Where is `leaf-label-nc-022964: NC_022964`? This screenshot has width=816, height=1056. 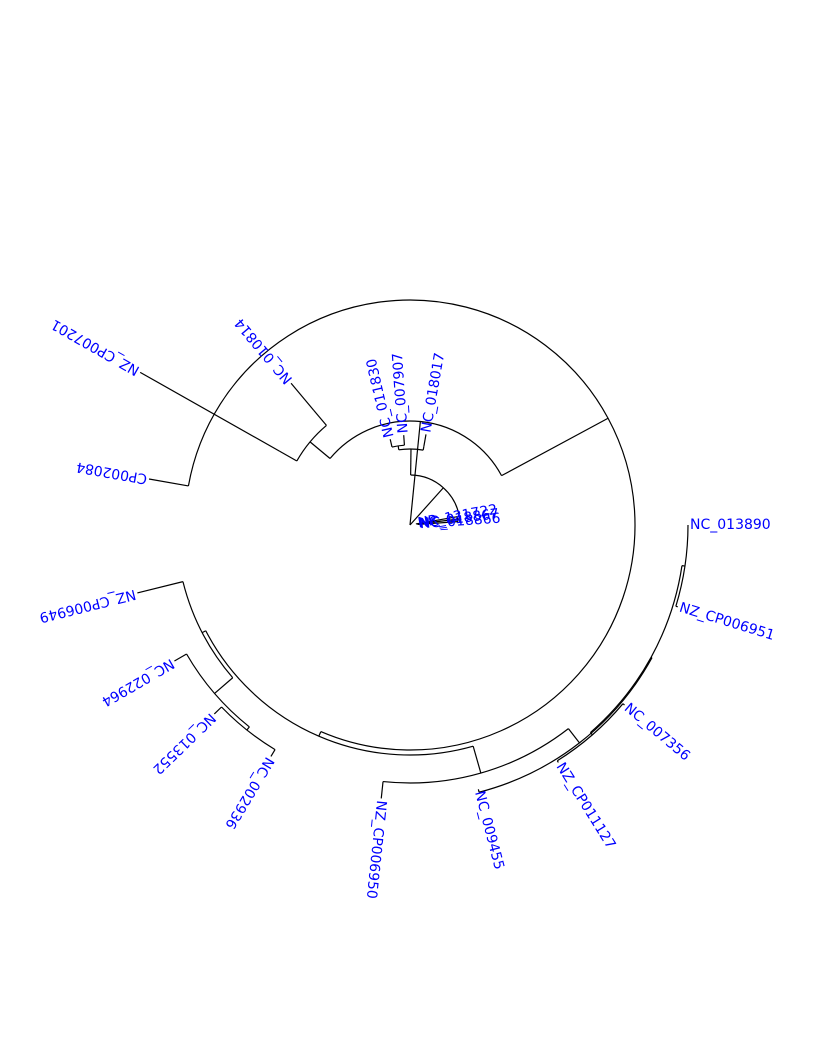 leaf-label-nc-022964: NC_022964 is located at coordinates (138, 682).